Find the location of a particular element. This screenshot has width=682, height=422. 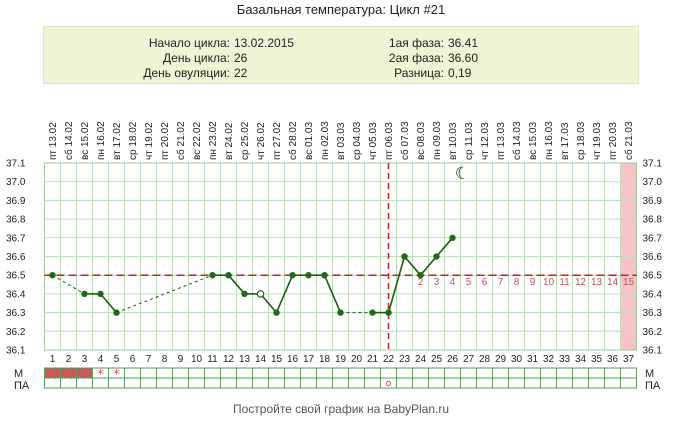

row-label-pa-right: ПА is located at coordinates (653, 386).